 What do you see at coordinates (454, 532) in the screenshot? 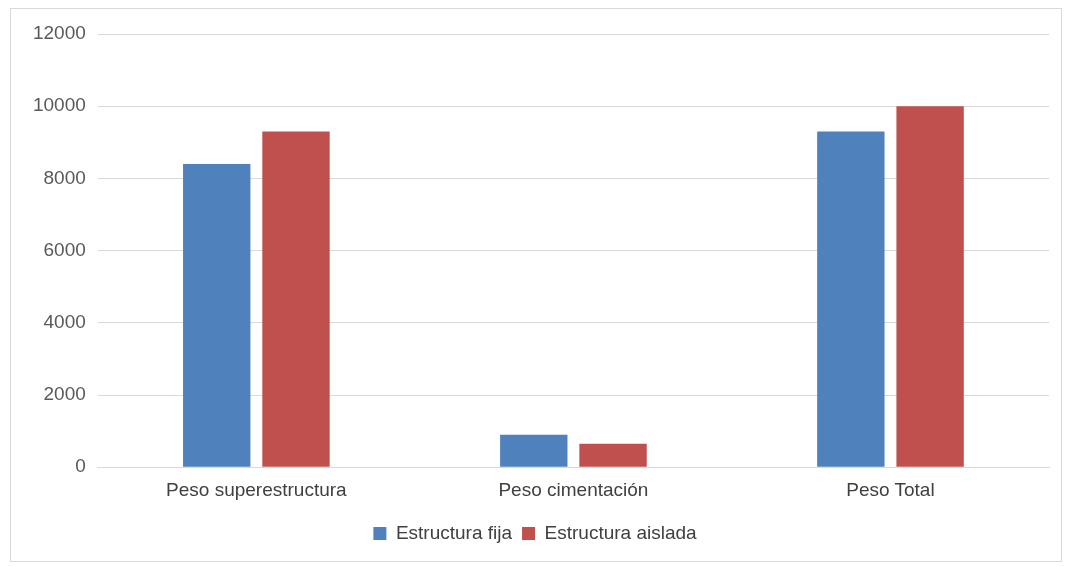
I see `legend-label: Estructura fija` at bounding box center [454, 532].